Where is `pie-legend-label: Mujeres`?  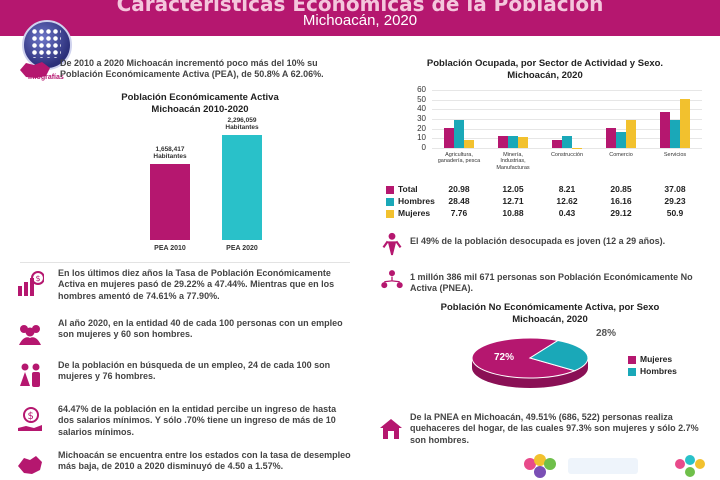
pie-legend-label: Mujeres is located at coordinates (656, 359).